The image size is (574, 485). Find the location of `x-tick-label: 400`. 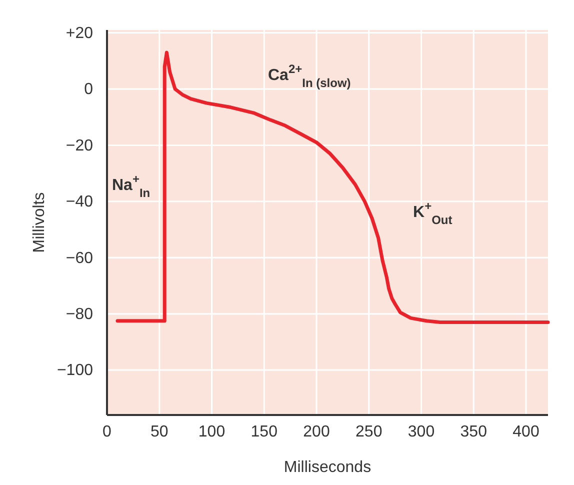

x-tick-label: 400 is located at coordinates (526, 431).